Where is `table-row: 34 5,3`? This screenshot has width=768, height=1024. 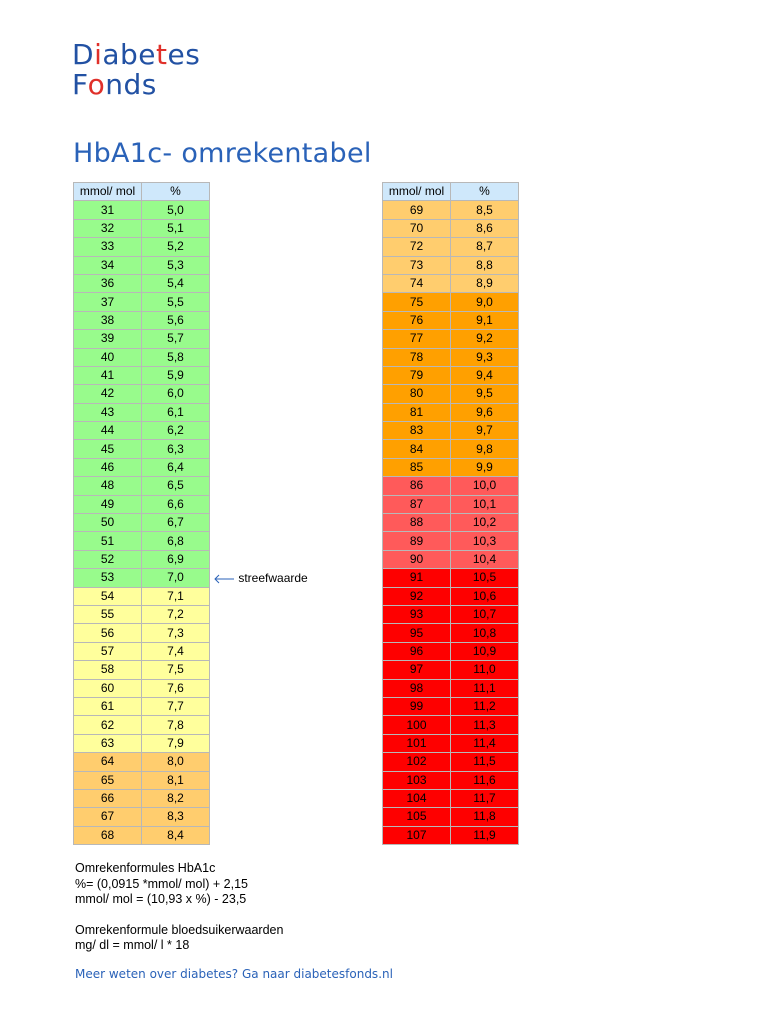 table-row: 34 5,3 is located at coordinates (141, 265).